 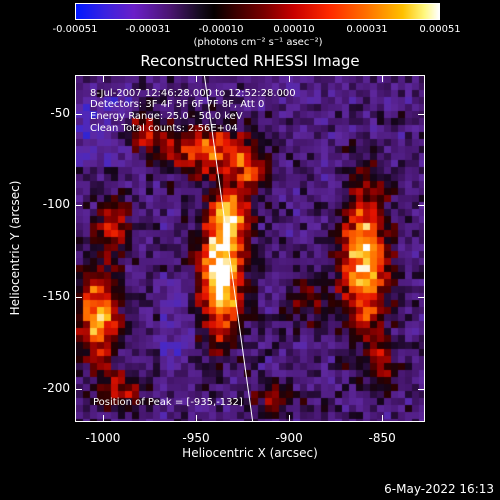 I want to click on annotation-peak: Position of Peak = [-935,-132], so click(x=168, y=402).